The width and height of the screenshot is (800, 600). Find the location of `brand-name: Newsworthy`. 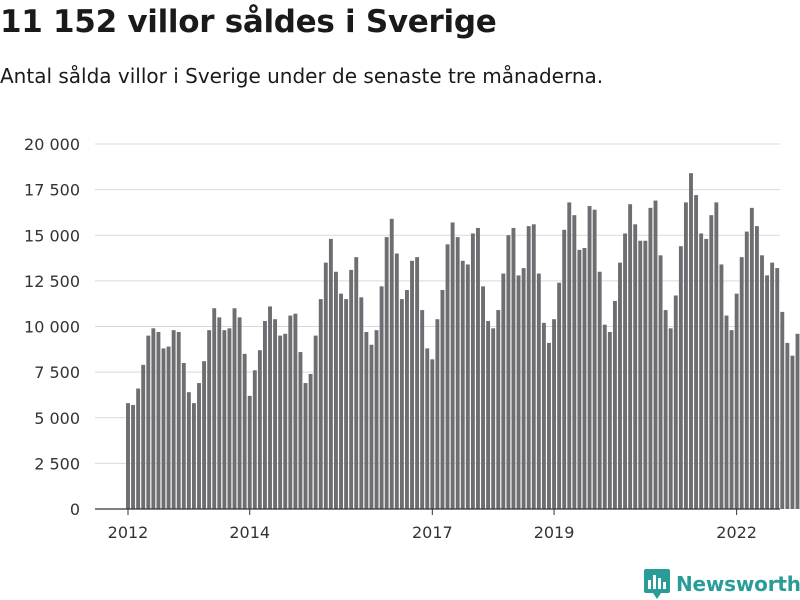

brand-name: Newsworthy is located at coordinates (738, 584).